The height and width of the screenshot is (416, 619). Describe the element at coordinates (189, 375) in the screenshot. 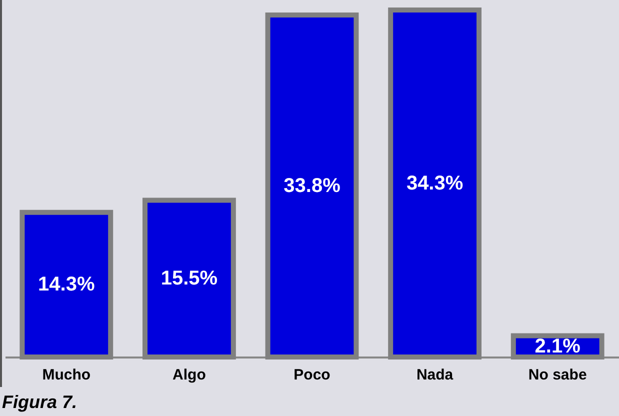

I see `x-tick-label: Algo` at that location.